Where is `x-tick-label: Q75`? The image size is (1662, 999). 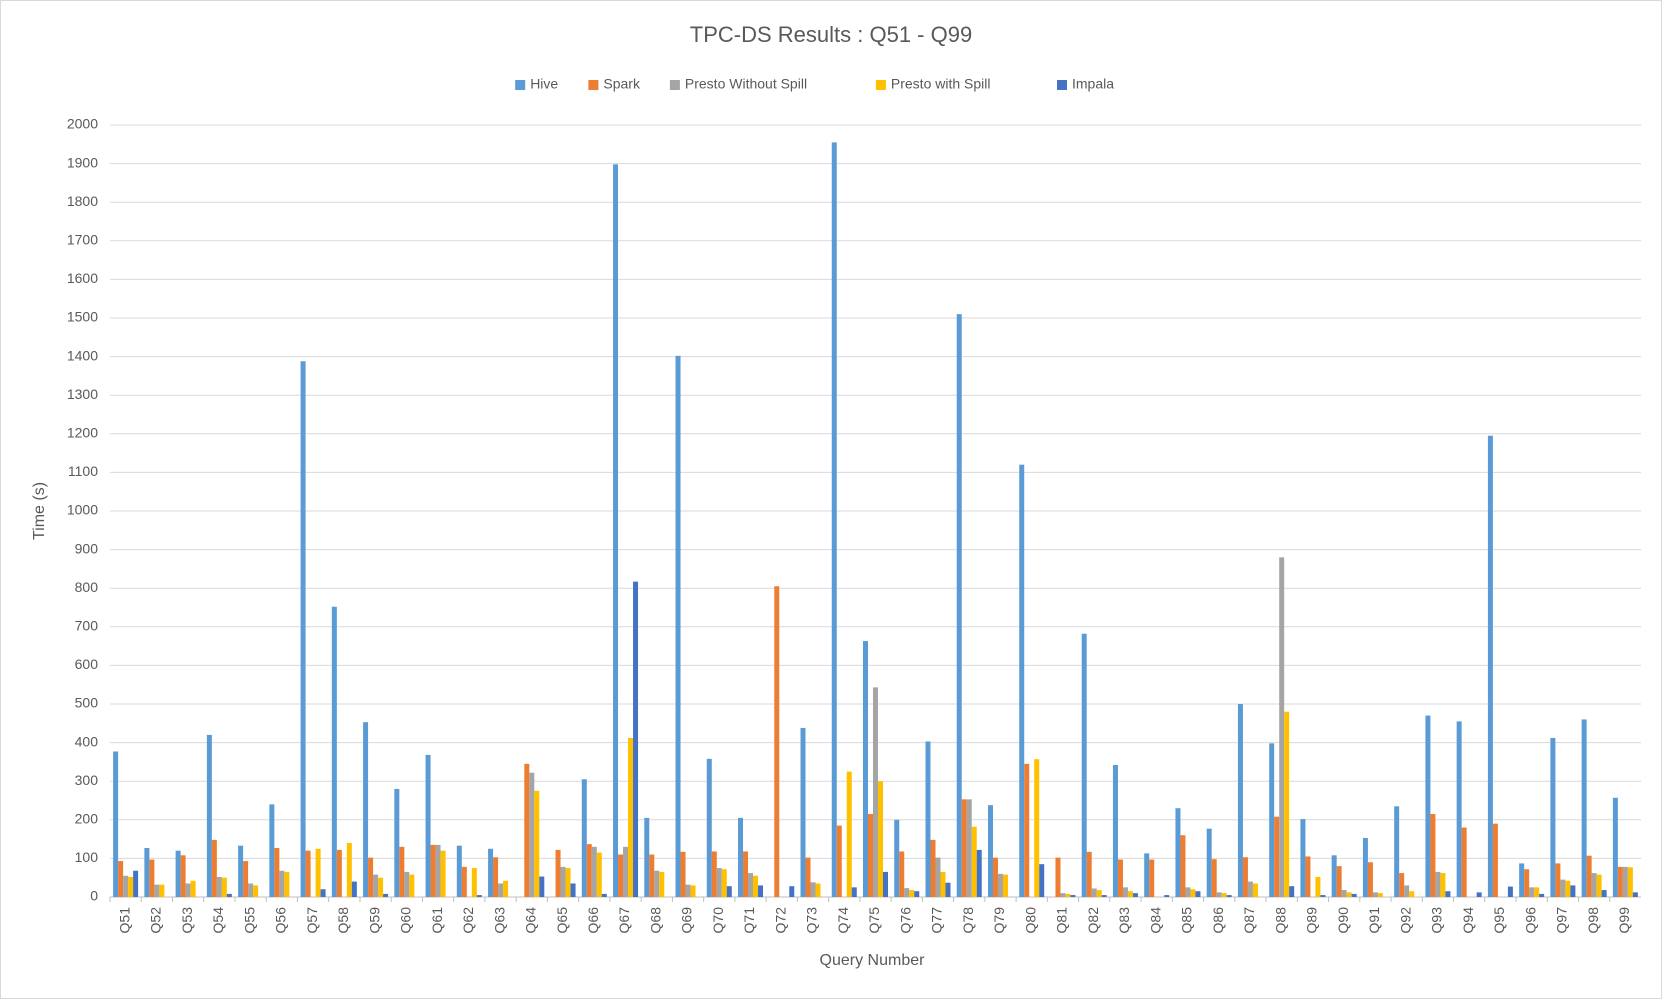 x-tick-label: Q75 is located at coordinates (874, 920).